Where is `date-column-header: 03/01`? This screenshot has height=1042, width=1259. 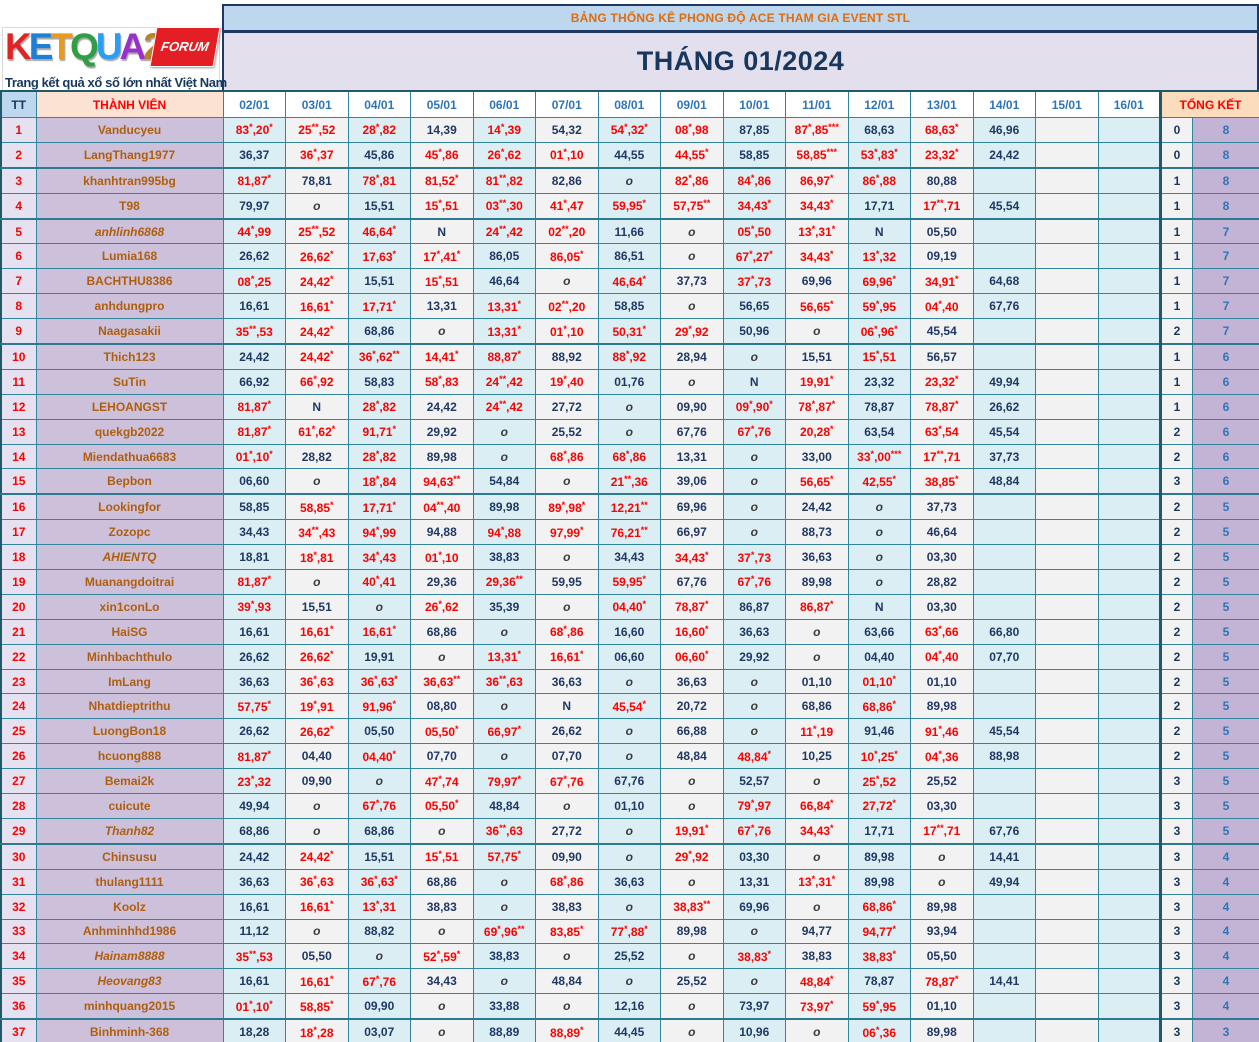 date-column-header: 03/01 is located at coordinates (317, 104).